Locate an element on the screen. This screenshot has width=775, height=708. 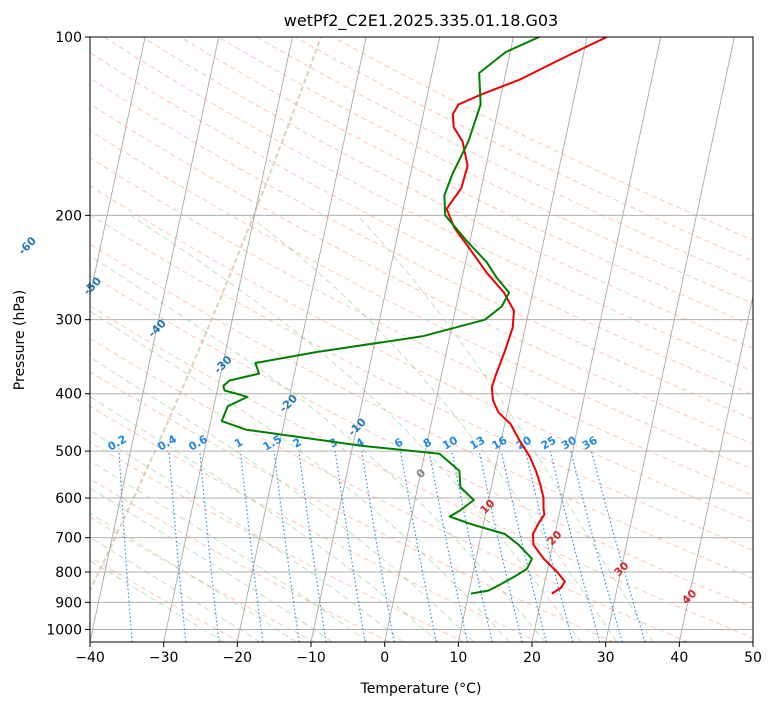
y-tick-label: 300 is located at coordinates (68, 321).